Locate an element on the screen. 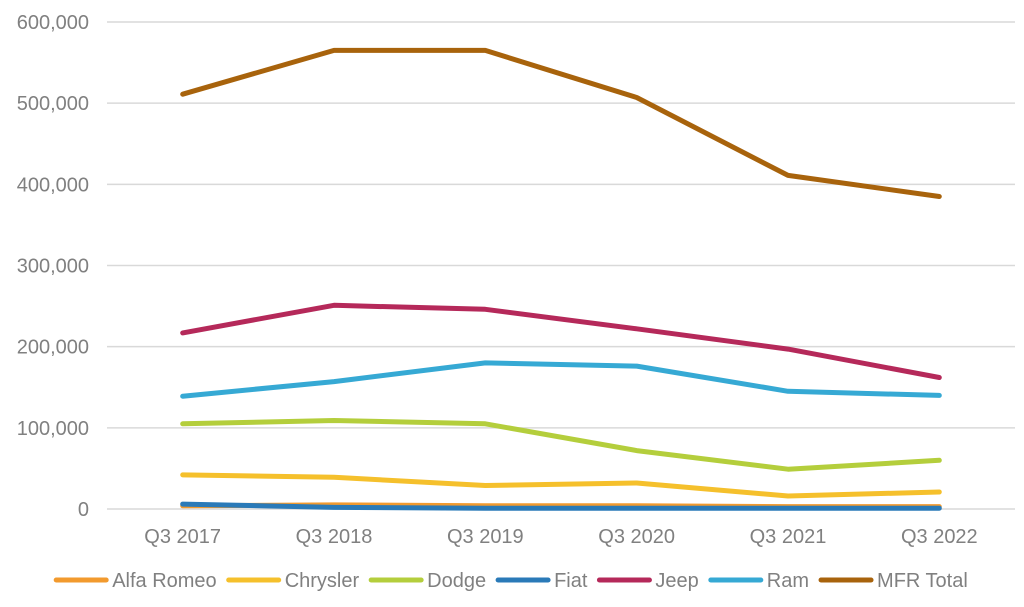  y-tick-label: 300,000 is located at coordinates (53, 267).